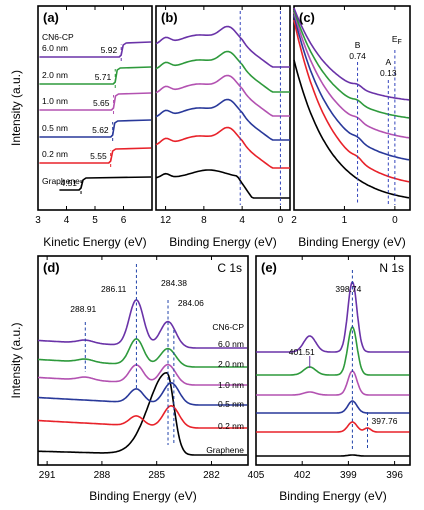 The image size is (424, 510). What do you see at coordinates (269, 267) in the screenshot?
I see `panel-e-letter: (e)` at bounding box center [269, 267].